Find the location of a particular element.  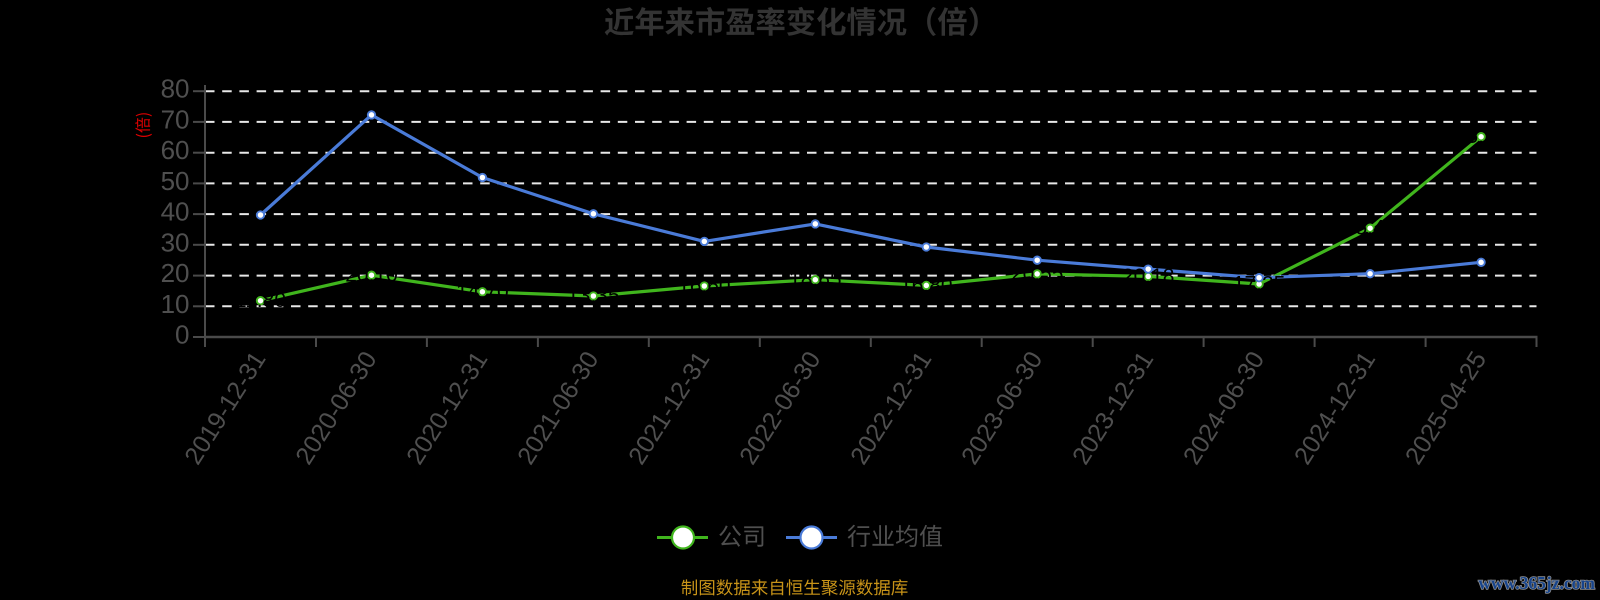

svg-text: 20.18 is located at coordinates (1148, 276).